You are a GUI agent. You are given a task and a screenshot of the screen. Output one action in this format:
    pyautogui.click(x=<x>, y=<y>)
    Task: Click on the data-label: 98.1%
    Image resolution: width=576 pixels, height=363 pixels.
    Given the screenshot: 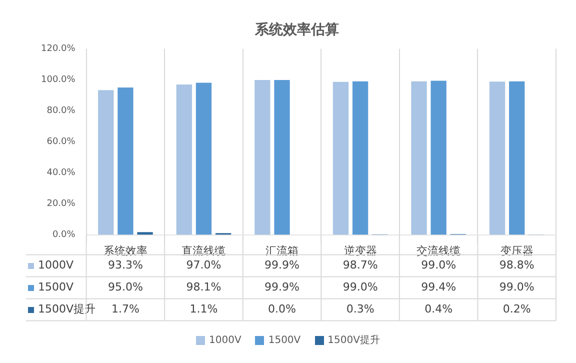 What is the action you would take?
    pyautogui.click(x=204, y=287)
    